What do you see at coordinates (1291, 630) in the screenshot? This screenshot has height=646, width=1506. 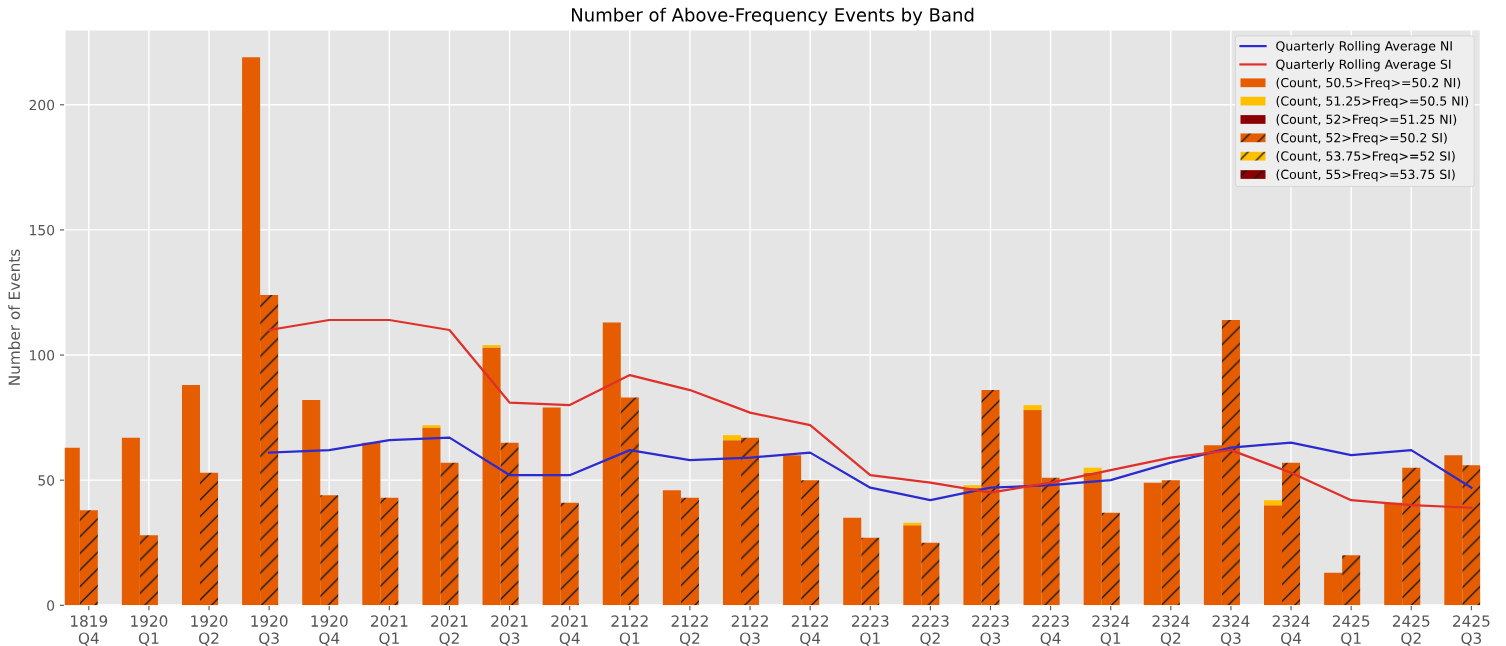 I see `x-tick-label: 2324 Q4` at bounding box center [1291, 630].